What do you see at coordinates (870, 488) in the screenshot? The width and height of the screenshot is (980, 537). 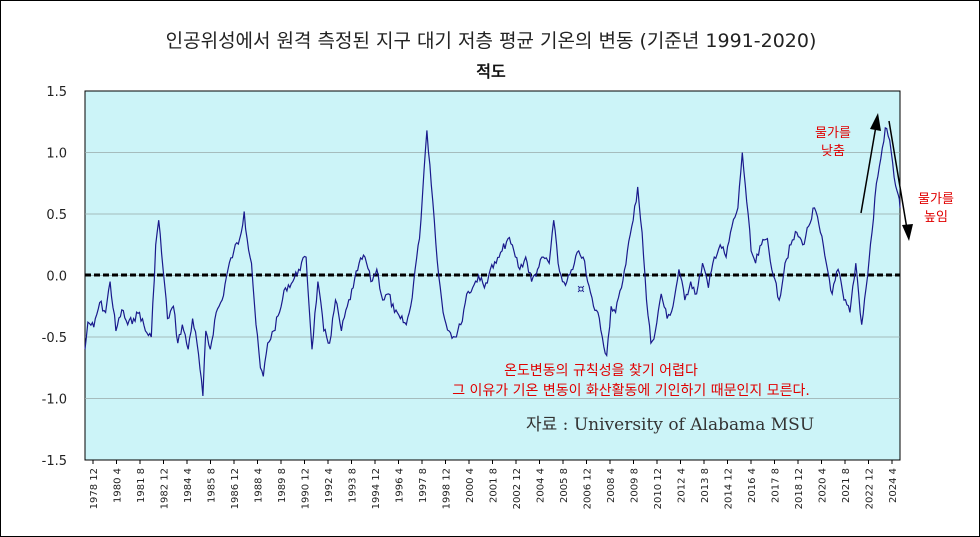 I see `x-tick-label: 2022 12` at bounding box center [870, 488].